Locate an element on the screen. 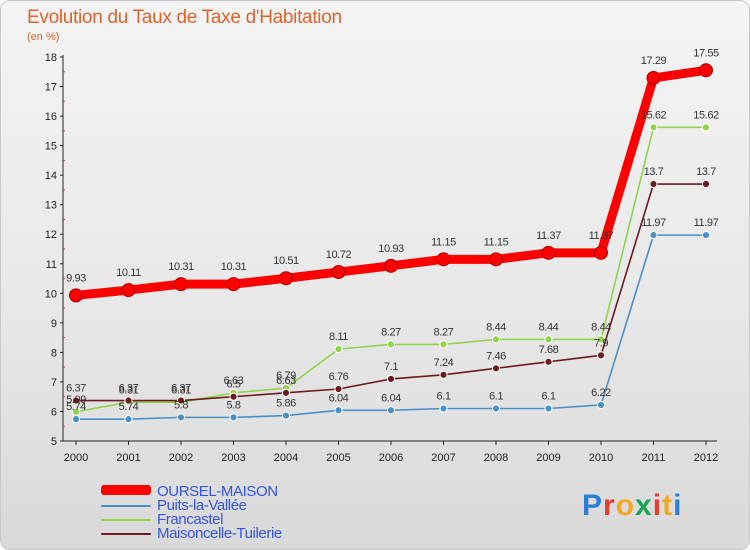  x-tick-label: 2005 is located at coordinates (338, 458).